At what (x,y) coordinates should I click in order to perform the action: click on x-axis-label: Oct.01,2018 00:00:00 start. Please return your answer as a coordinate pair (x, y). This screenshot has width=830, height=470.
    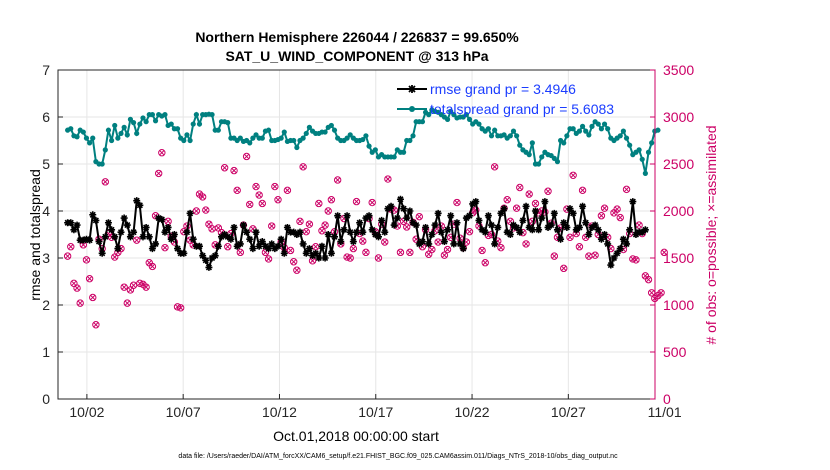
    Looking at the image, I should click on (356, 436).